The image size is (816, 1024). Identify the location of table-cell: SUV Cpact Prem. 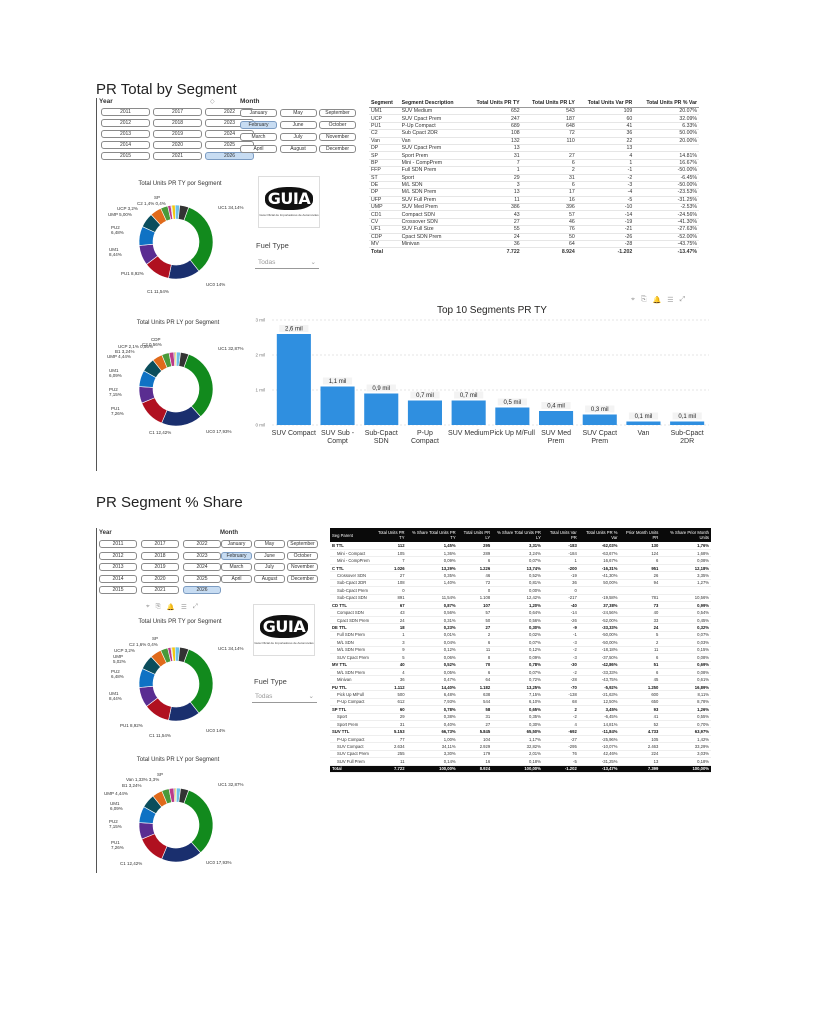
(351, 754).